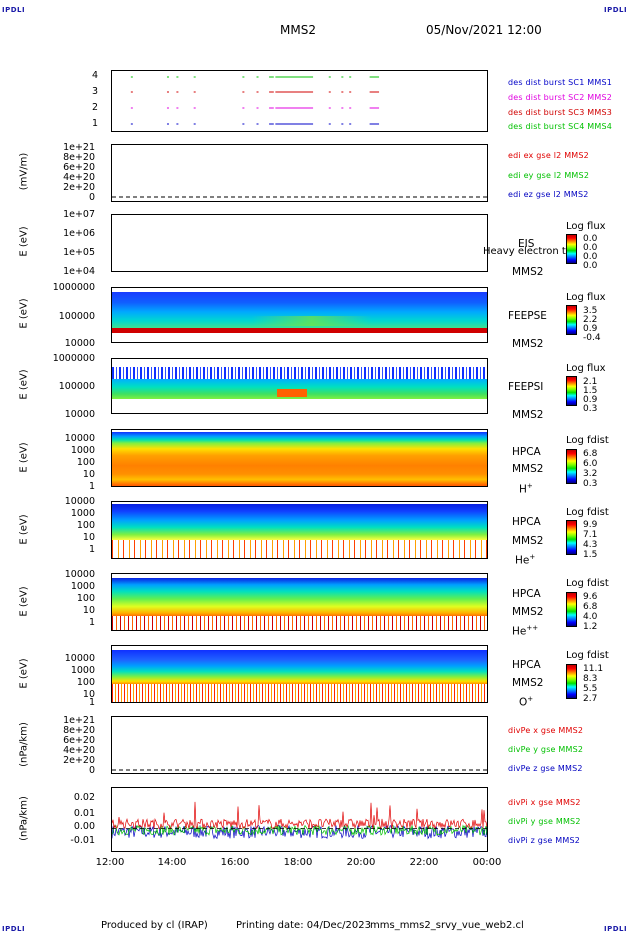 This screenshot has width=630, height=934. Describe the element at coordinates (590, 391) in the screenshot. I see `feepsi-cb-val-1: 1.5` at that location.